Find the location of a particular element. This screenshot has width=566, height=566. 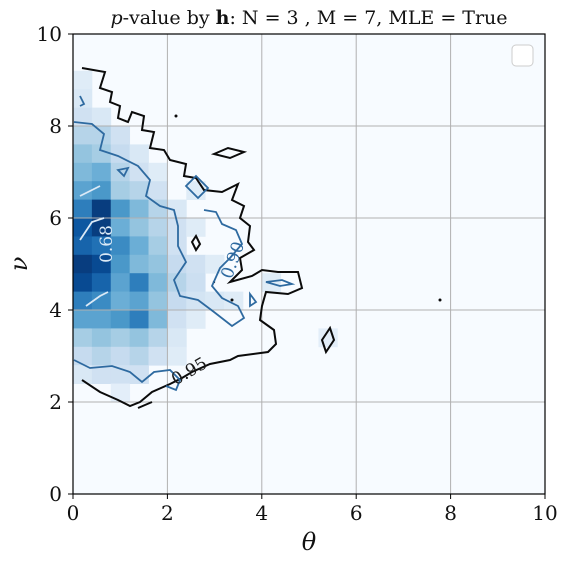

contour-0.90-island-2 is located at coordinates (123, 172).